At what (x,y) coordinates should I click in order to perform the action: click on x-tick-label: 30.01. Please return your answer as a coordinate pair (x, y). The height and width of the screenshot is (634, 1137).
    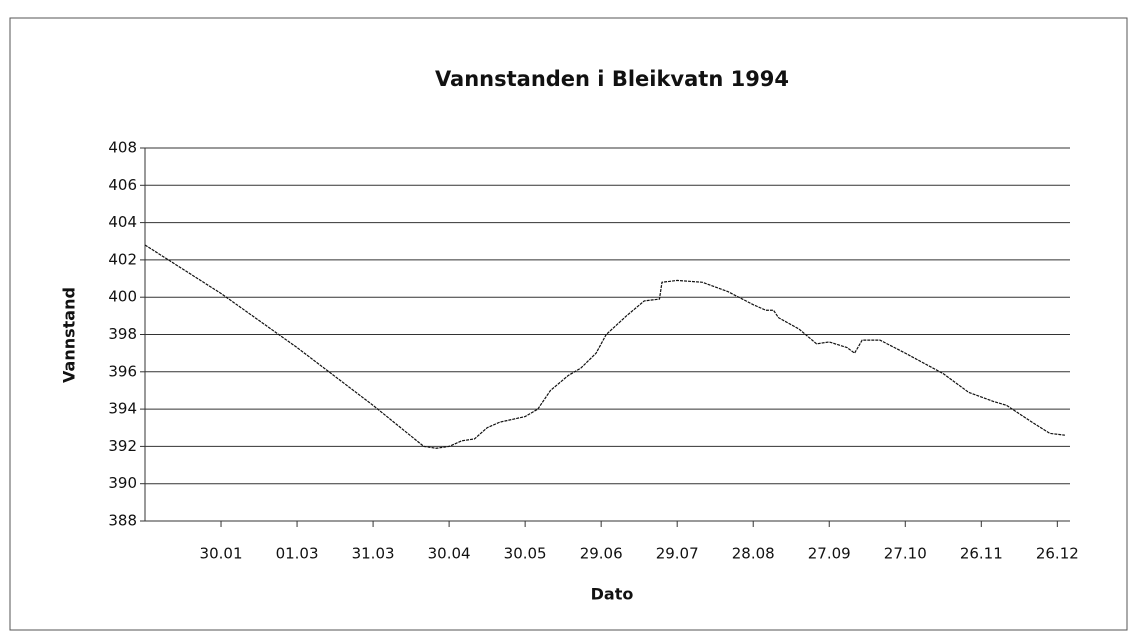
    Looking at the image, I should click on (221, 554).